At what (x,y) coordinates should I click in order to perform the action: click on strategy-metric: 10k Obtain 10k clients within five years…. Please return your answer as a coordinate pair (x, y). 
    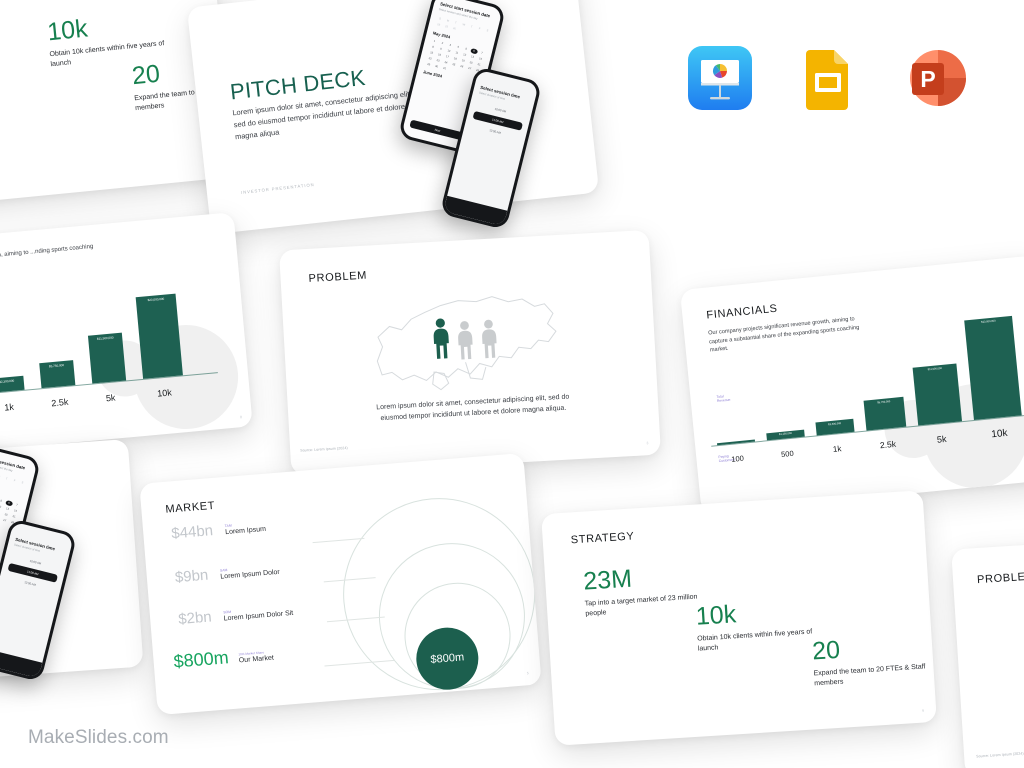
    Looking at the image, I should click on (757, 626).